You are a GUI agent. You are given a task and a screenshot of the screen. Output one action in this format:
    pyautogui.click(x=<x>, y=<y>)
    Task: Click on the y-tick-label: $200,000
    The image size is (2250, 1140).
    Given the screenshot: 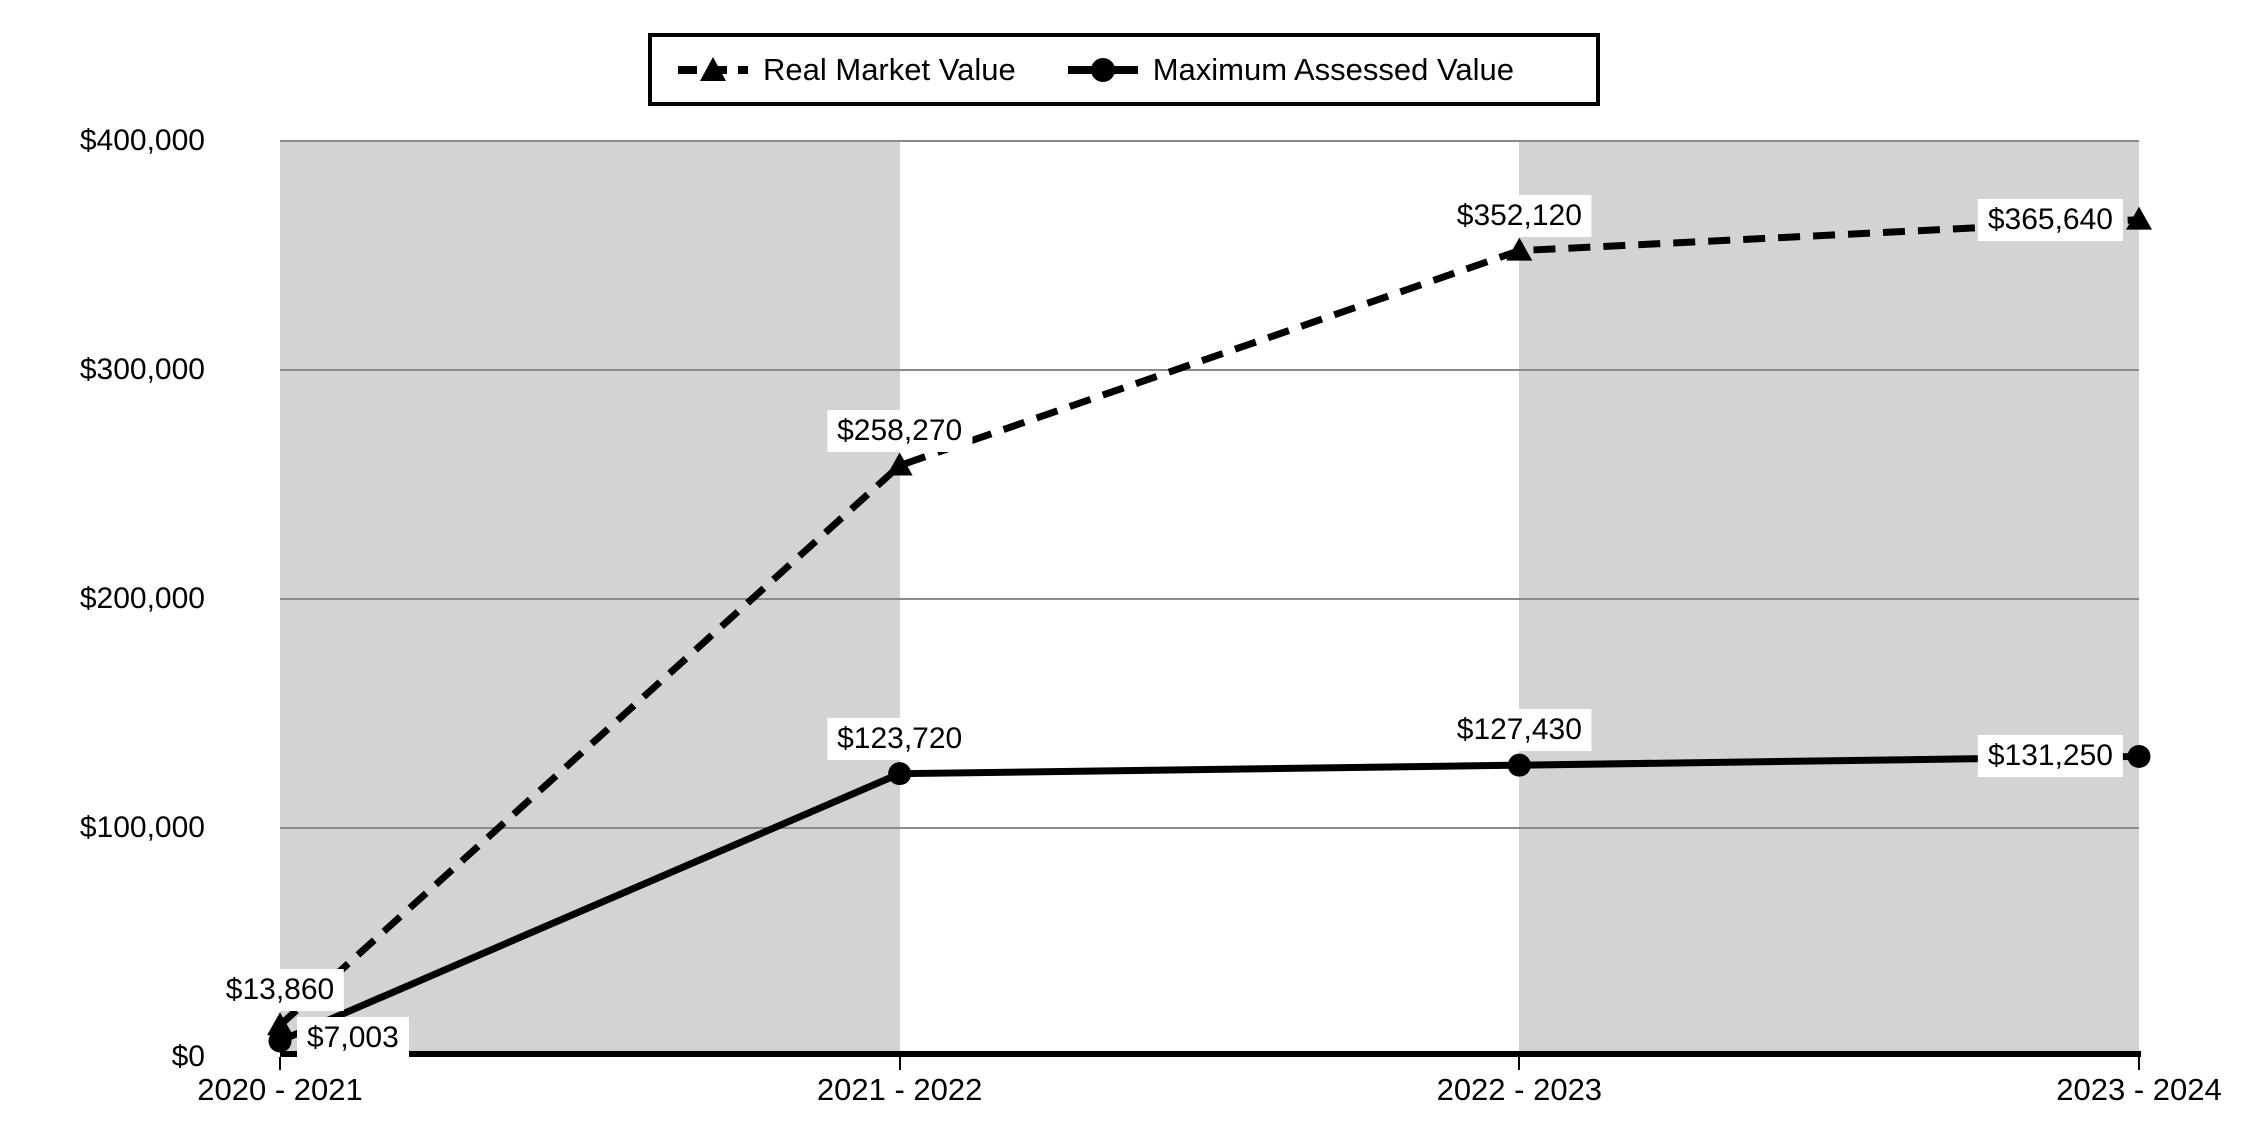 What is the action you would take?
    pyautogui.click(x=142, y=598)
    